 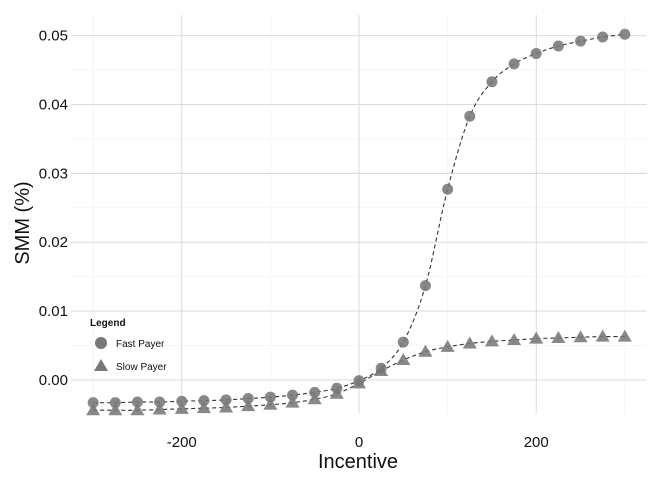 I want to click on legend-label-slow-payer: Slow Payer, so click(x=141, y=367).